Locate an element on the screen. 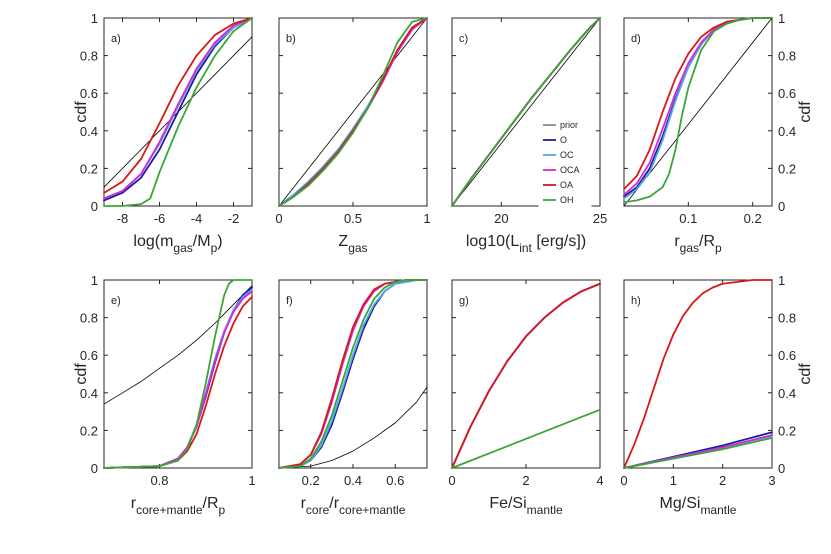 The image size is (831, 554). x-tick-label: -2 is located at coordinates (234, 218).